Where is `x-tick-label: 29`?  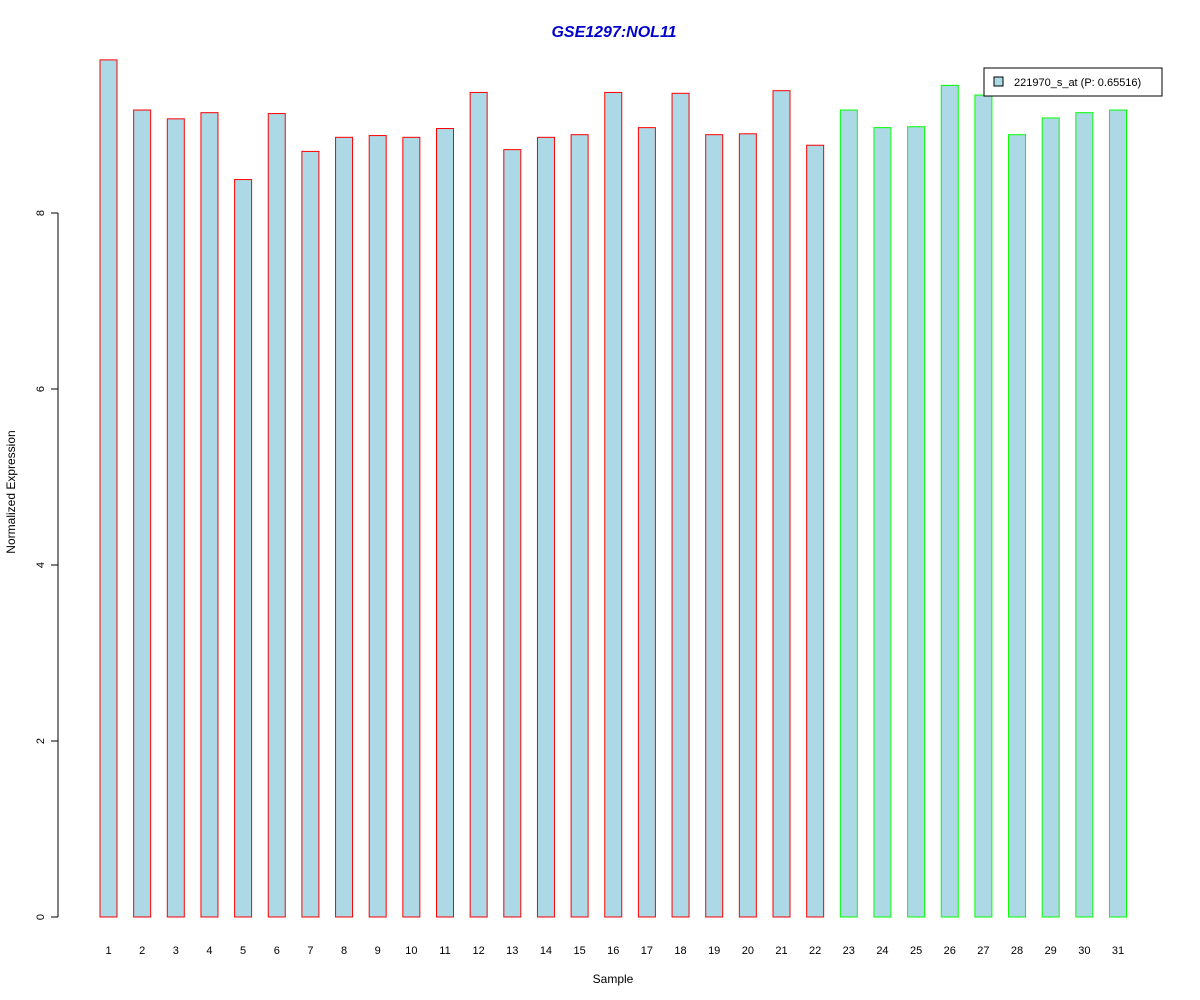 x-tick-label: 29 is located at coordinates (1051, 951).